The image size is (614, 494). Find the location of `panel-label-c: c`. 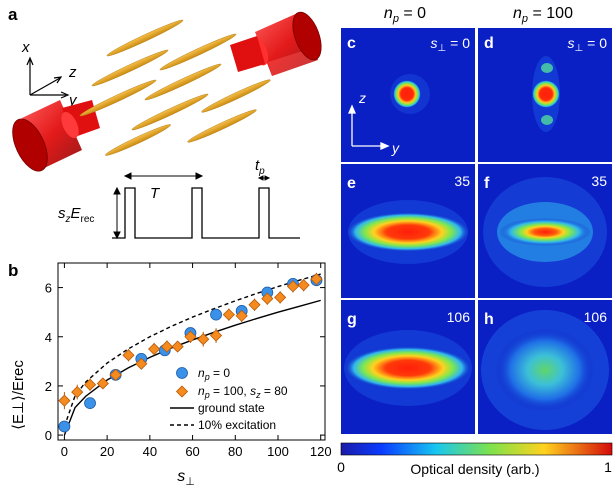

panel-label-c: c is located at coordinates (351, 43).